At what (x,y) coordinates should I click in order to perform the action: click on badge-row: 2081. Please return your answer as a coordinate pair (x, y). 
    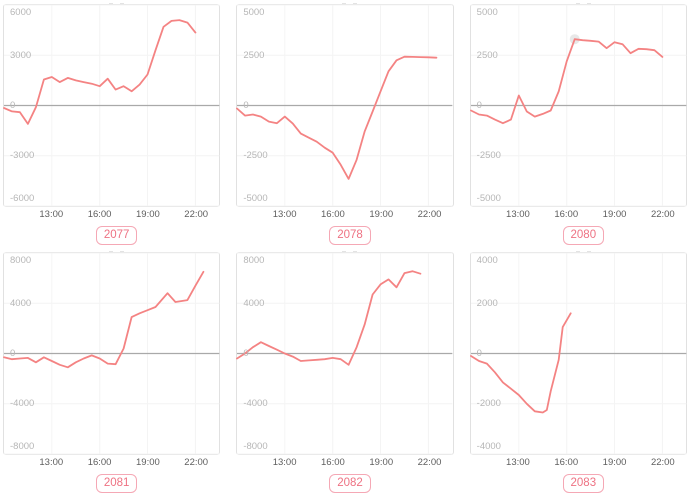
    Looking at the image, I should click on (116, 483).